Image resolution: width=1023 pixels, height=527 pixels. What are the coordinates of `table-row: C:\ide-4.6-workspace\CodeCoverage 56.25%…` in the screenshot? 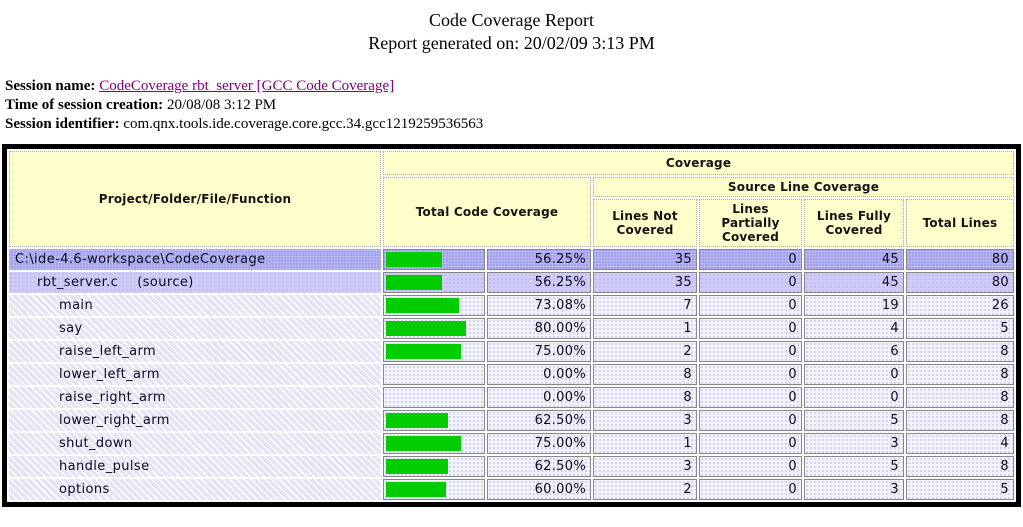 It's located at (511, 259).